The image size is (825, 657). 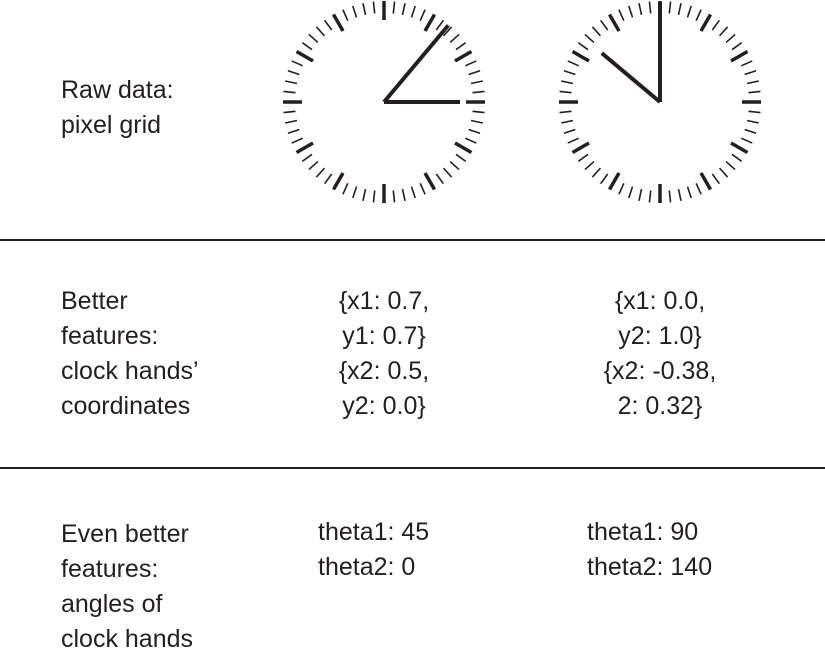 What do you see at coordinates (111, 125) in the screenshot?
I see `row-label-line: pixel grid` at bounding box center [111, 125].